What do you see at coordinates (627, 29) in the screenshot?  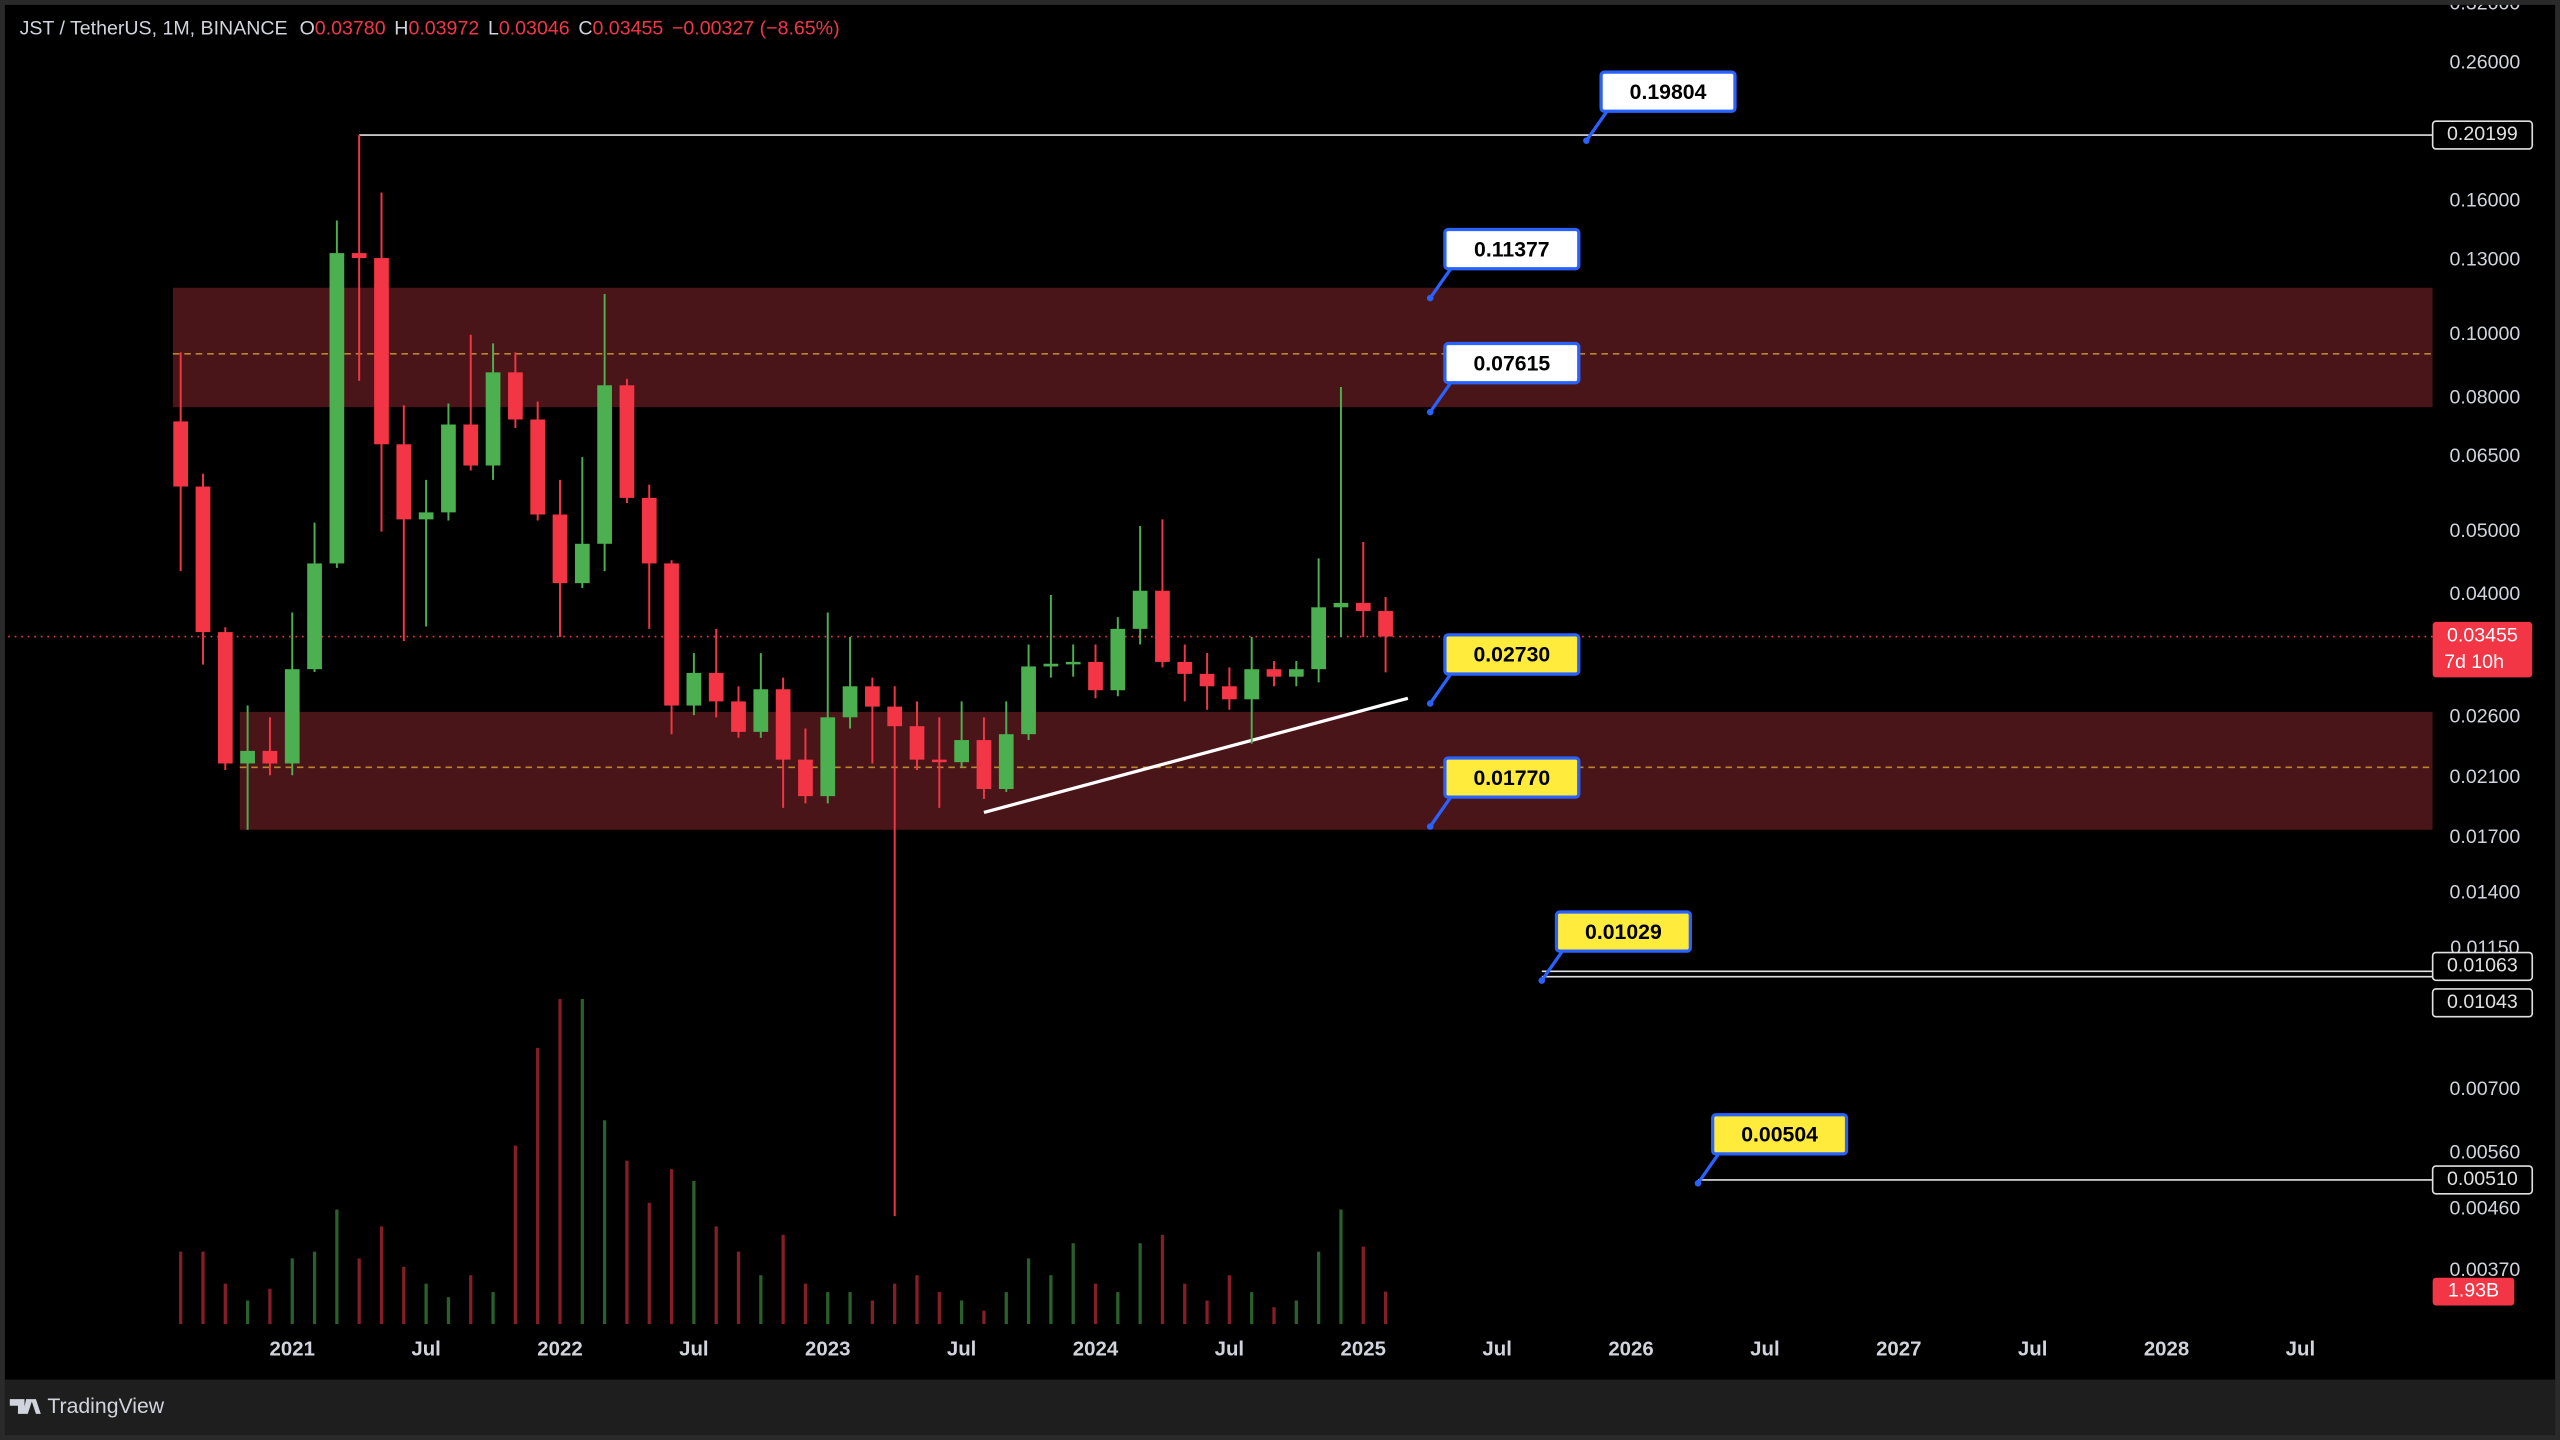 I see `ohlc-value: 0.03455` at bounding box center [627, 29].